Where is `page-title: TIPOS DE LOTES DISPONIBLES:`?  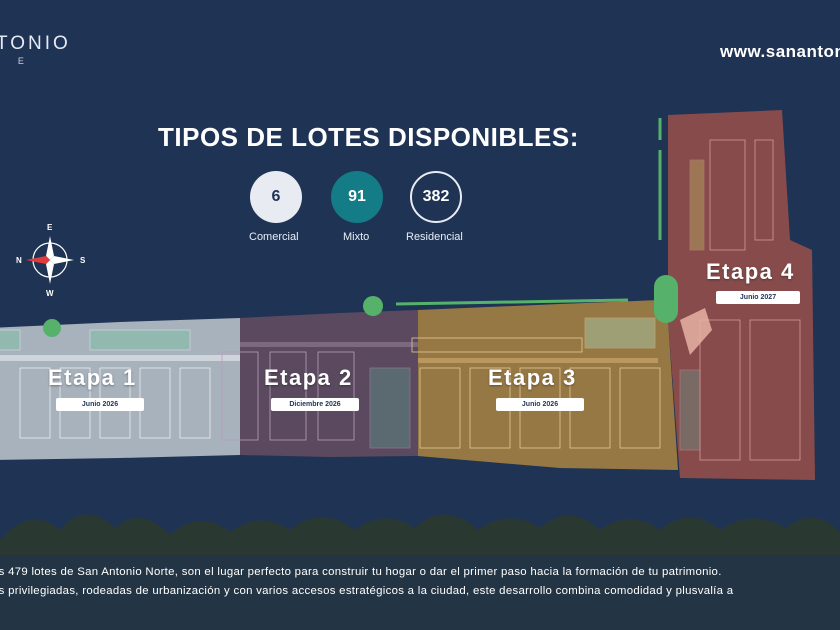
page-title: TIPOS DE LOTES DISPONIBLES: is located at coordinates (368, 137).